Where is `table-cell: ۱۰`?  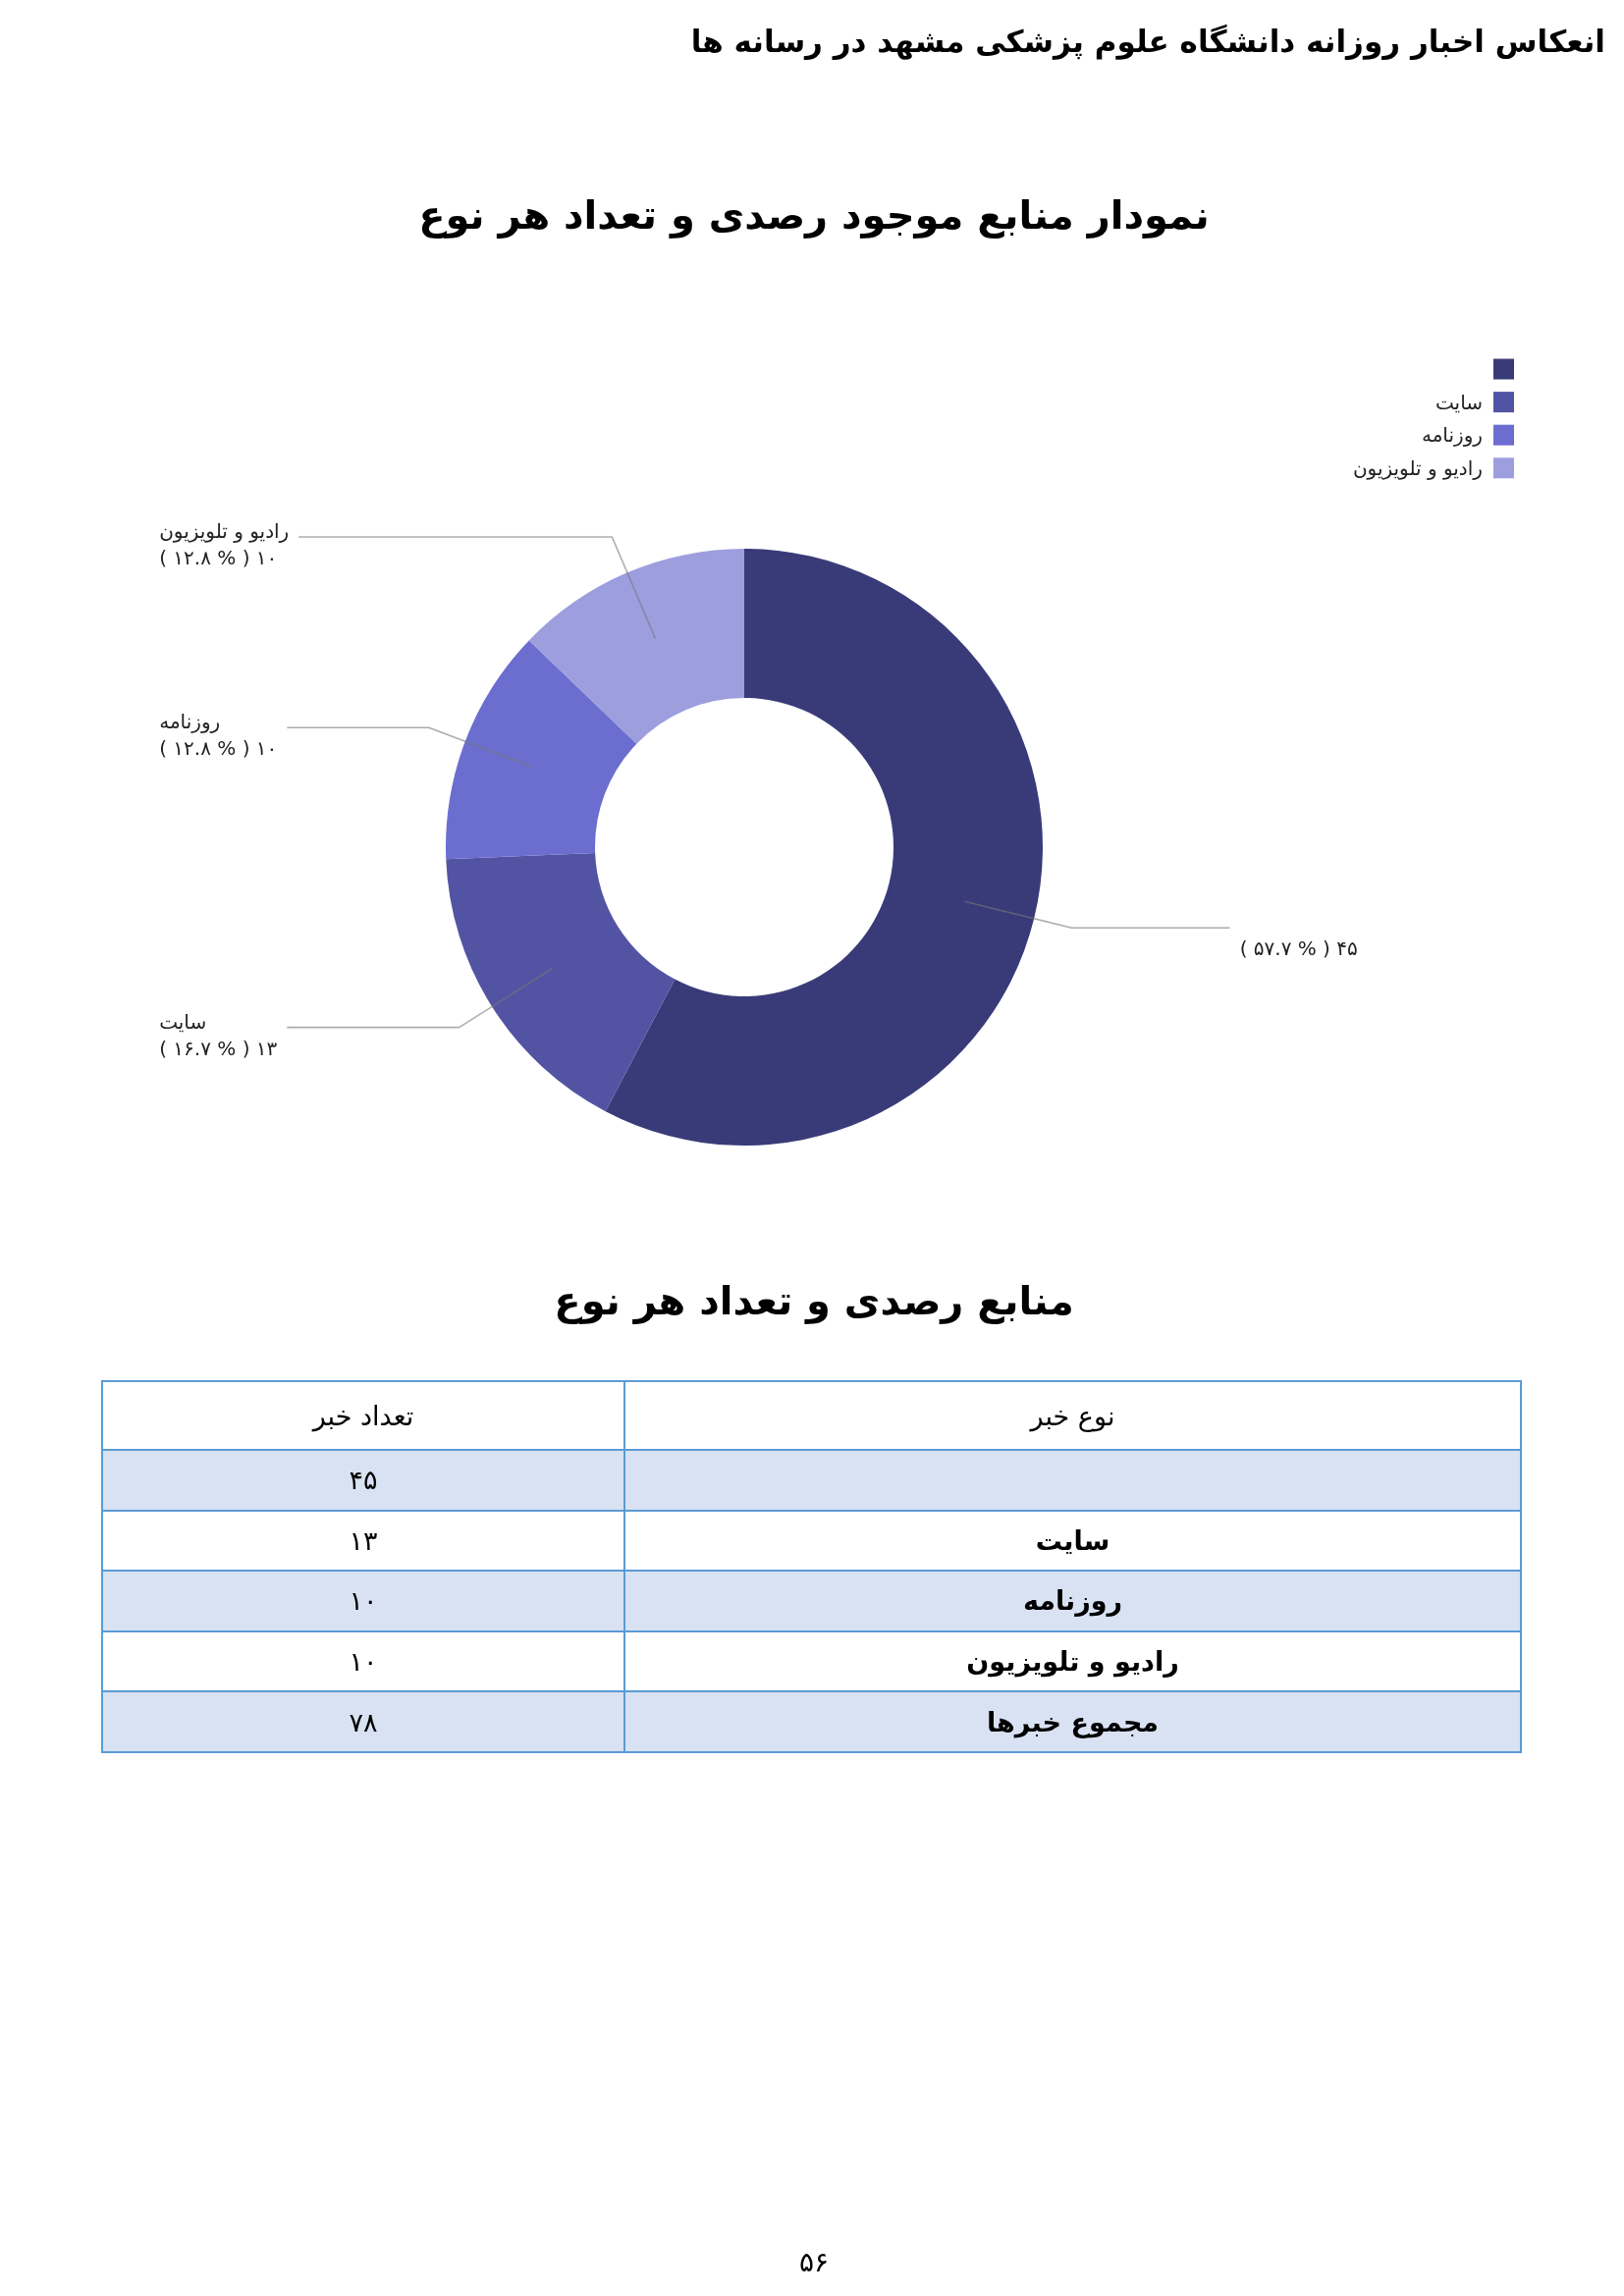 table-cell: ۱۰ is located at coordinates (363, 1601).